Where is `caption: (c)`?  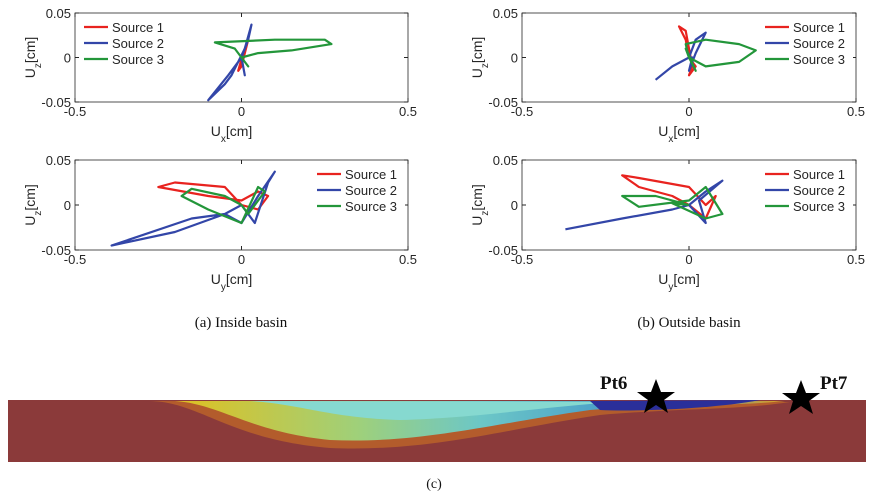 caption: (c) is located at coordinates (434, 484).